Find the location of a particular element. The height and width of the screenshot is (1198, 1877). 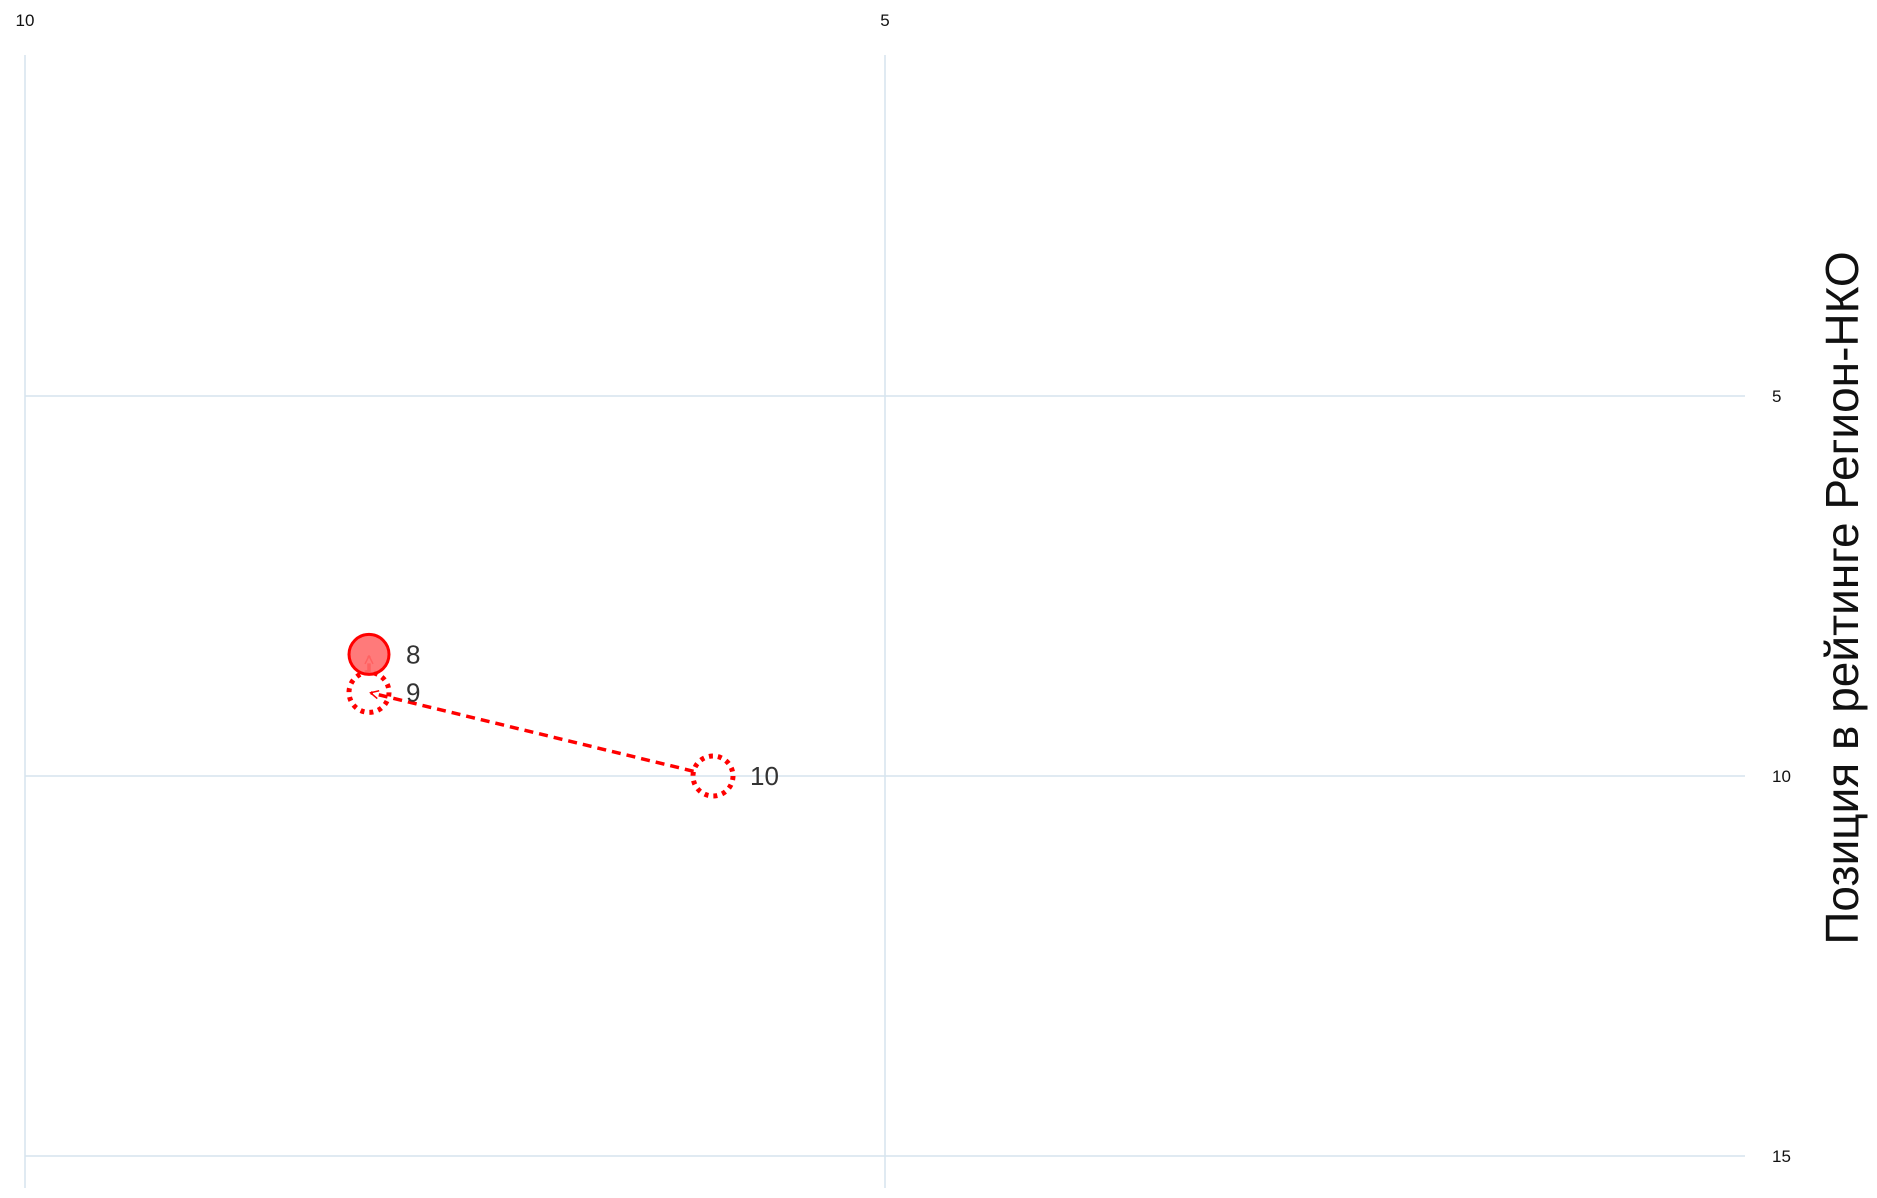

y-axis-title: Позиция в рейтинге Регион-НКО is located at coordinates (1842, 597).